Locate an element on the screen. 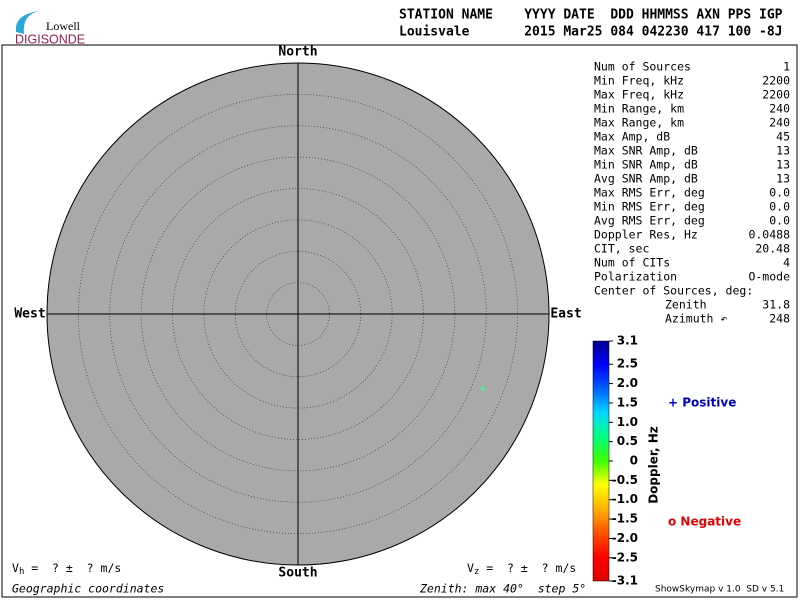 The image size is (800, 600). stat-label: CIT, sec is located at coordinates (621, 249).